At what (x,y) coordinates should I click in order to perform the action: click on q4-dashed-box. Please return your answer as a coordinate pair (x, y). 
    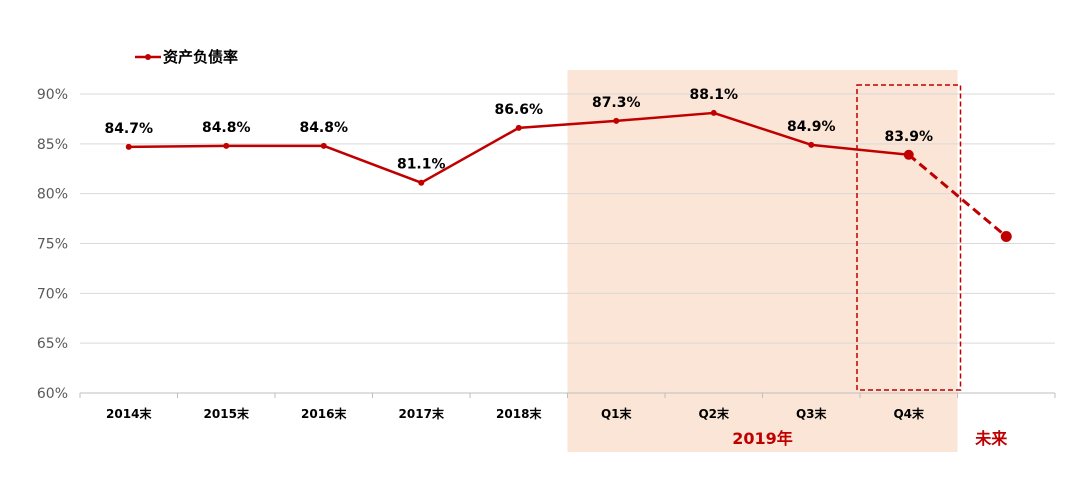
    Looking at the image, I should click on (909, 237).